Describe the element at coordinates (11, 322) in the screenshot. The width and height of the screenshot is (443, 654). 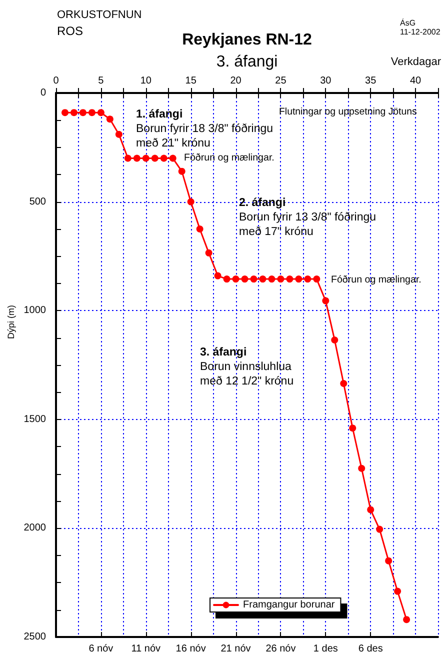
I see `y-axis-title: Dýpi (m)` at that location.